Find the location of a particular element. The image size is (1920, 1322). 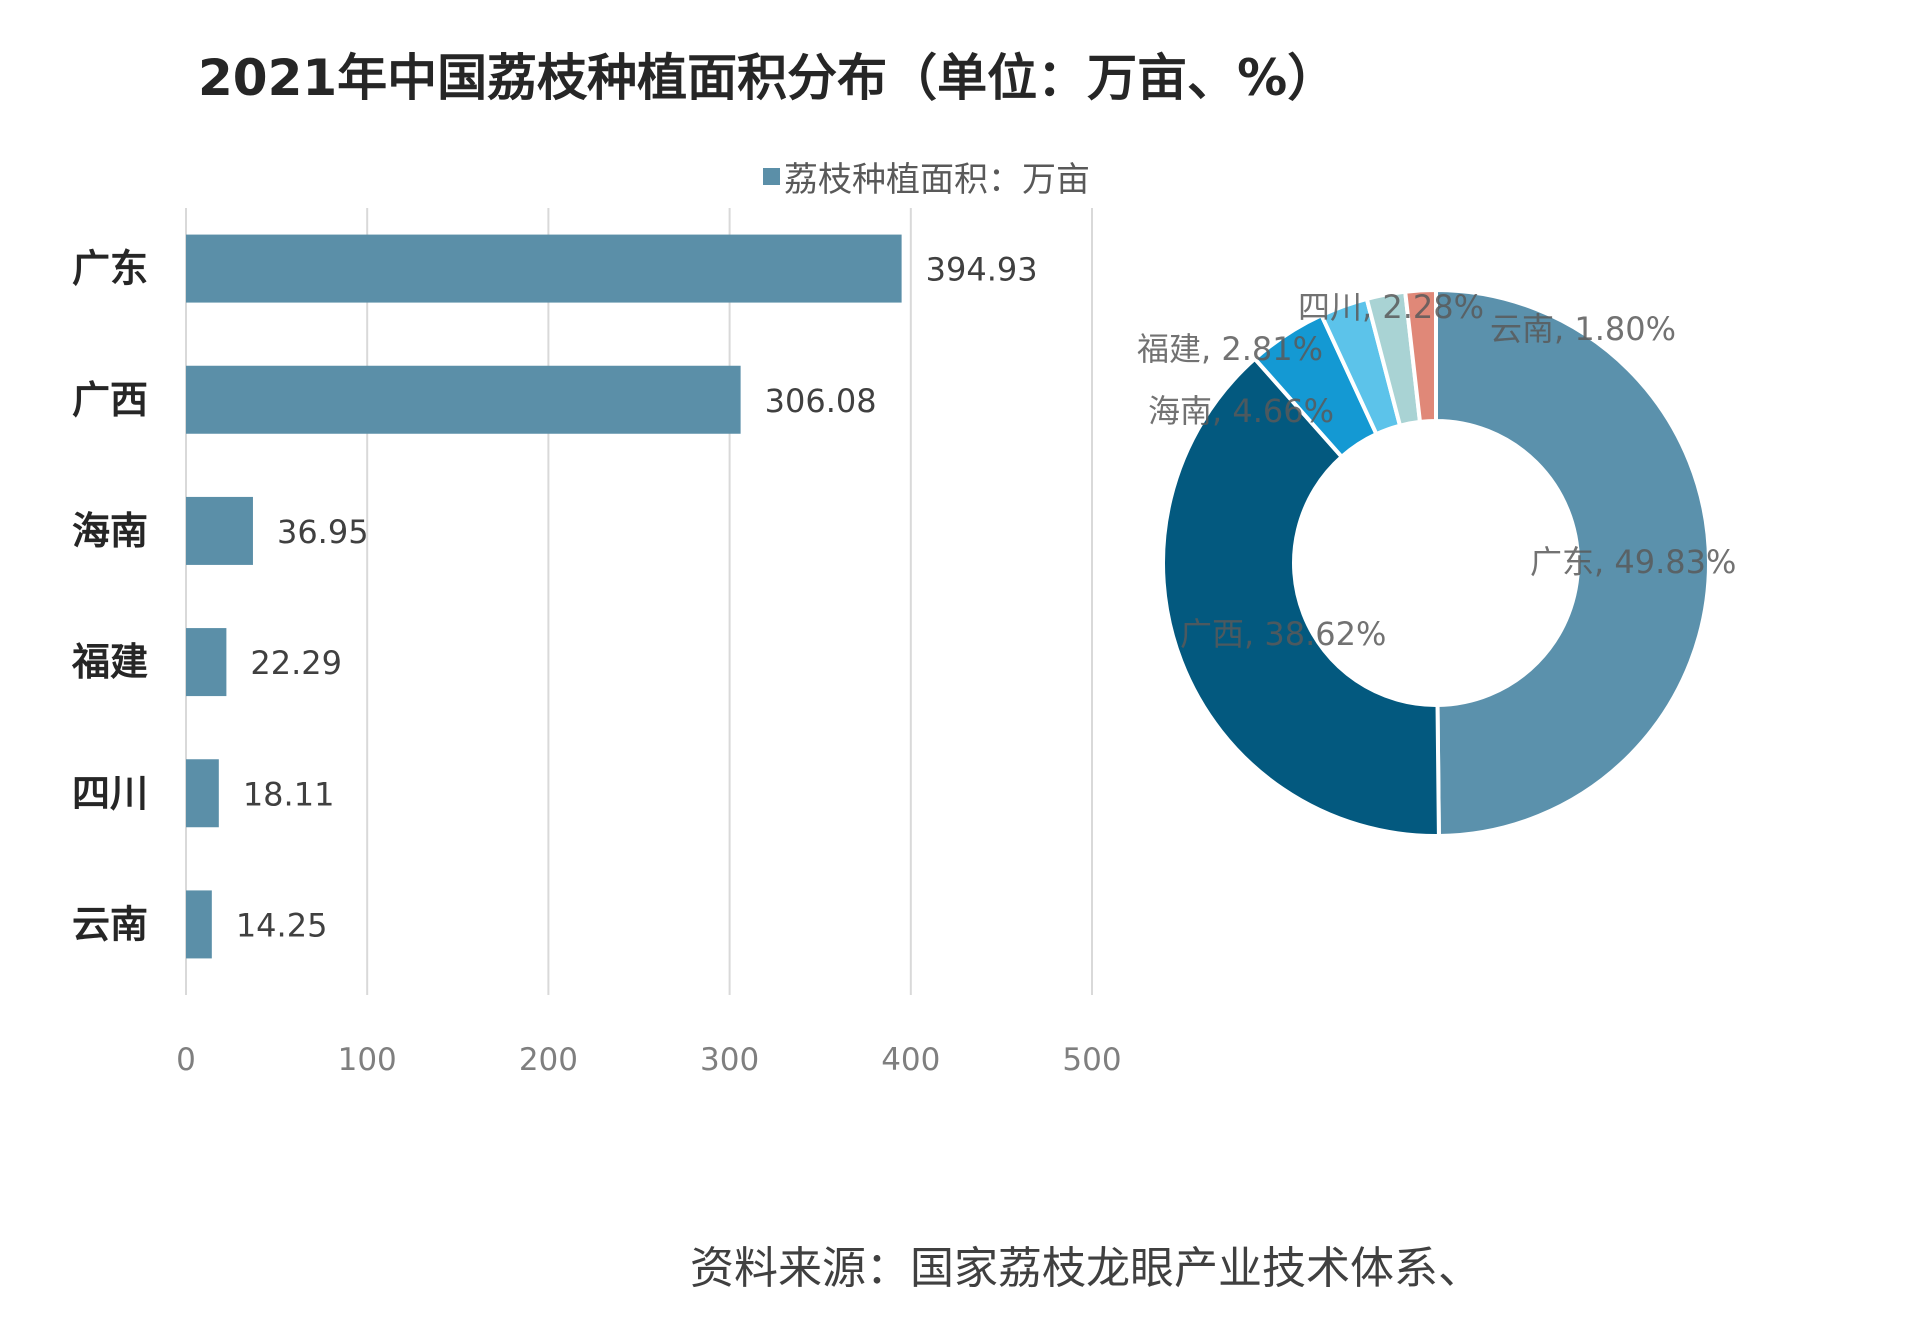

legend: 荔枝种植面积：万亩 is located at coordinates (926, 176).